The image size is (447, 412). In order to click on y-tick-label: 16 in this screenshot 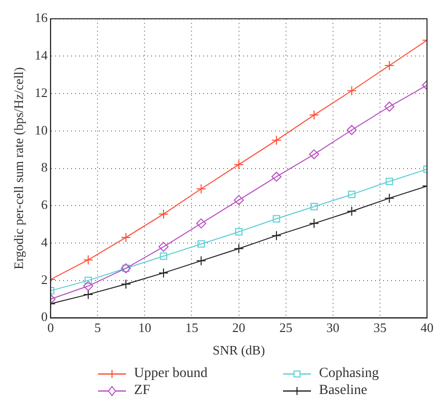, I will do `click(41, 18)`.